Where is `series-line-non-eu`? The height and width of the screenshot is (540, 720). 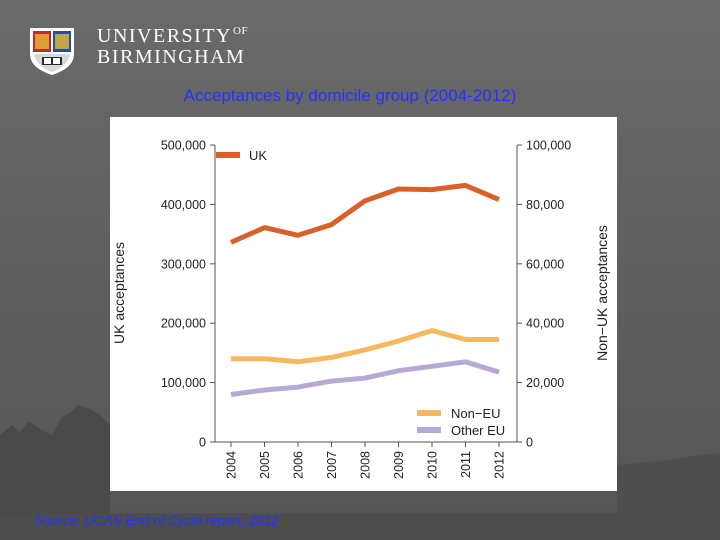
series-line-non-eu is located at coordinates (365, 346).